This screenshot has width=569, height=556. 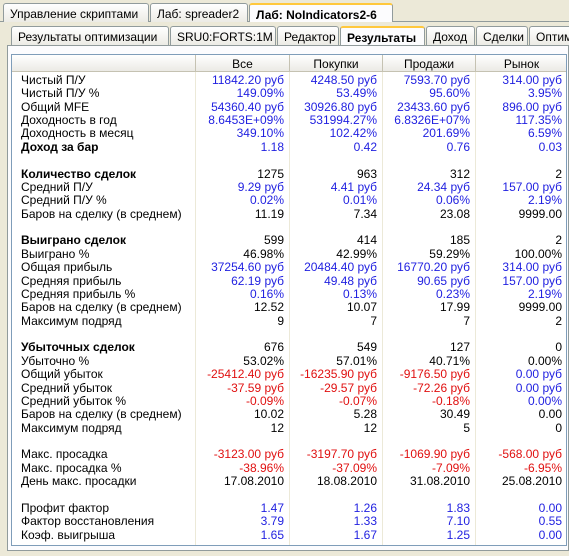 What do you see at coordinates (223, 35) in the screenshot?
I see `tab: SRU0:FORTS:1M` at bounding box center [223, 35].